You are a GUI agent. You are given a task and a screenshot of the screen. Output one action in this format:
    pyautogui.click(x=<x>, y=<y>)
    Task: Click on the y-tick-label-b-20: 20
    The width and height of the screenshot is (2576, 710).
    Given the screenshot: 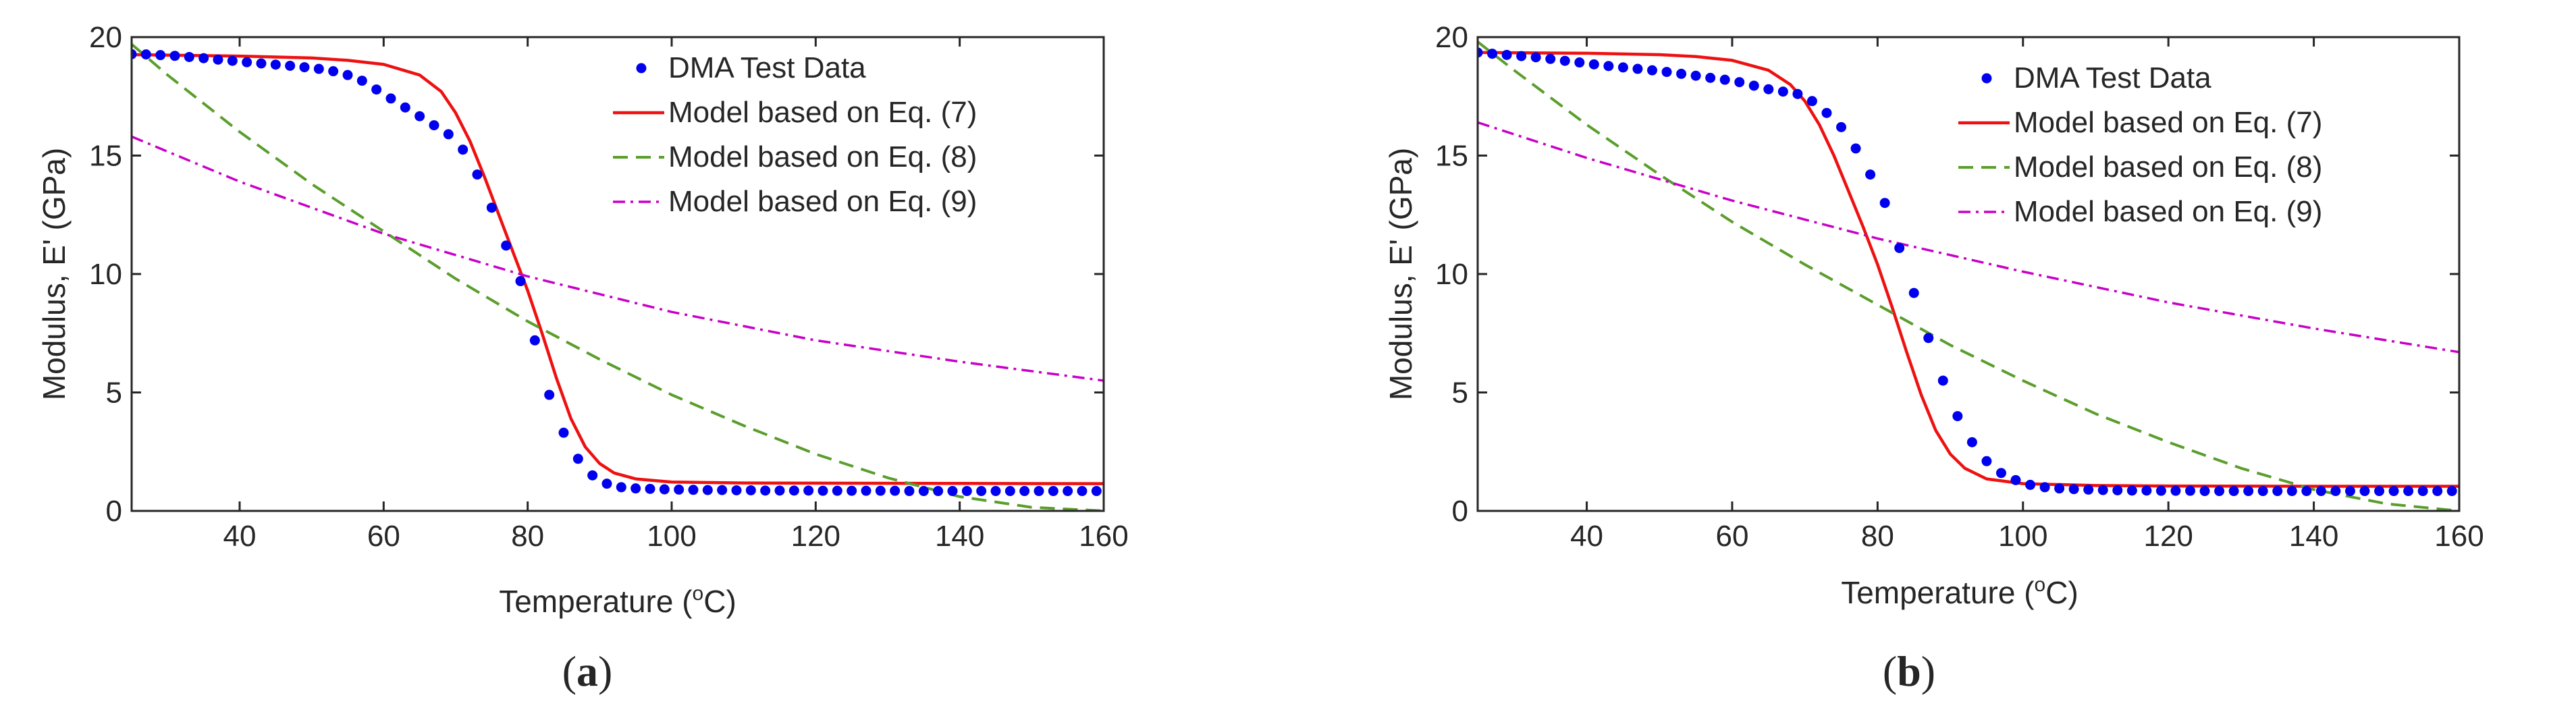 What is the action you would take?
    pyautogui.click(x=1451, y=38)
    